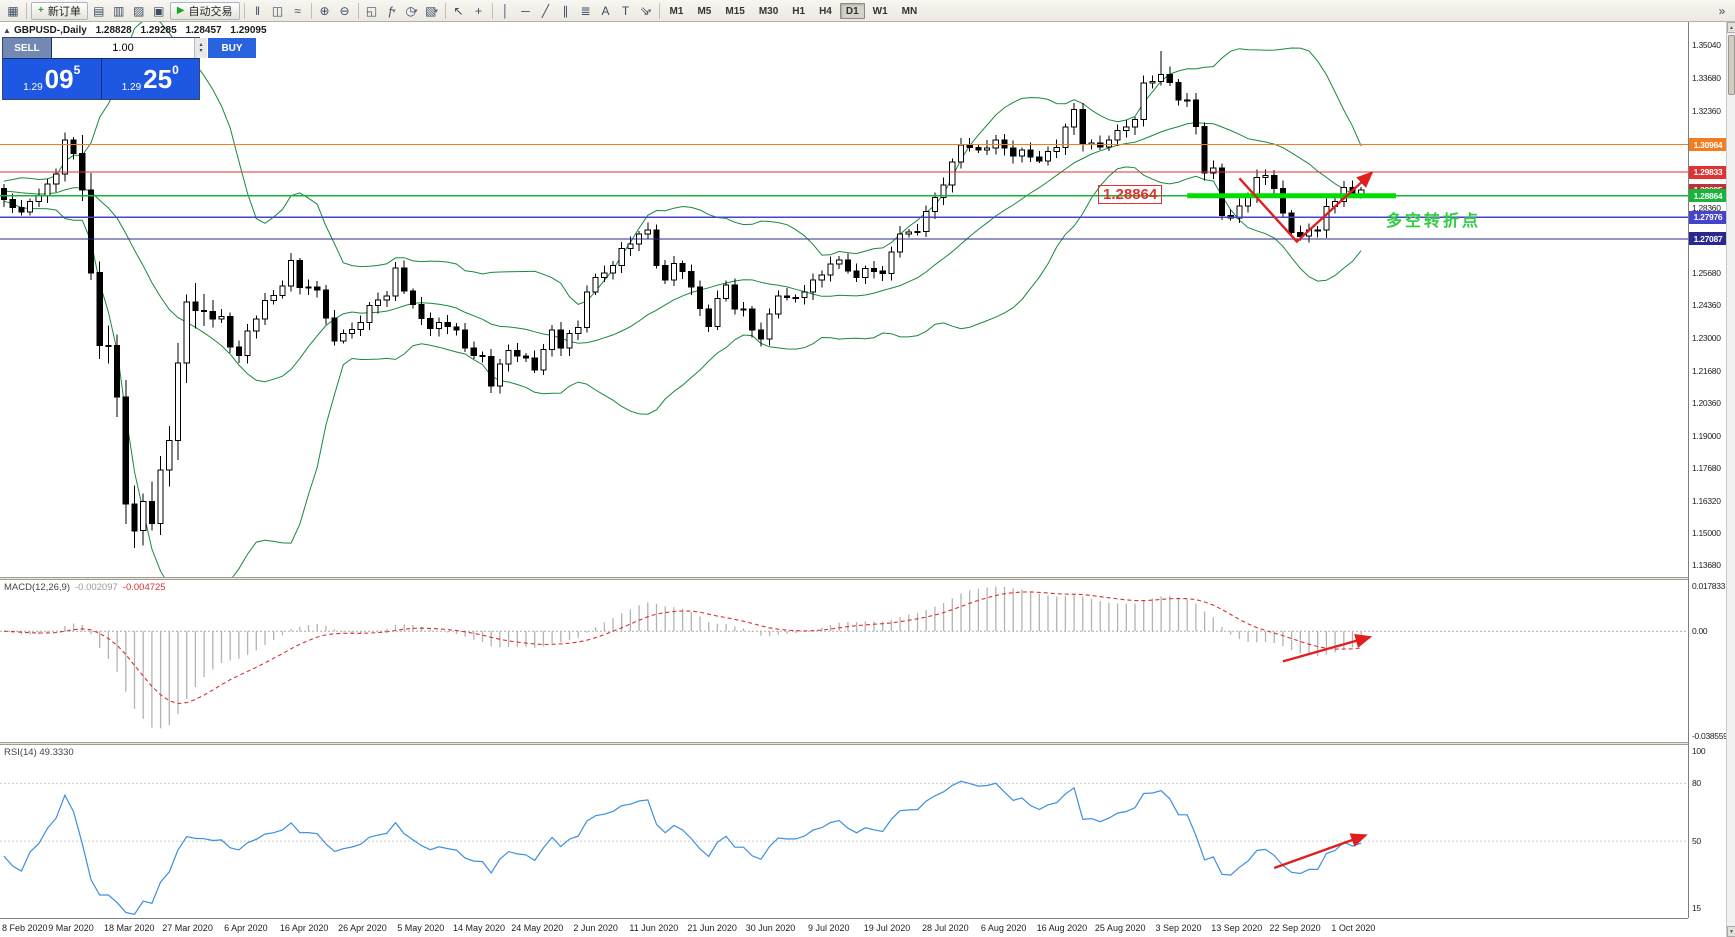 The image size is (1735, 937). What do you see at coordinates (33, 87) in the screenshot?
I see `sell-price-prefix: 1.29` at bounding box center [33, 87].